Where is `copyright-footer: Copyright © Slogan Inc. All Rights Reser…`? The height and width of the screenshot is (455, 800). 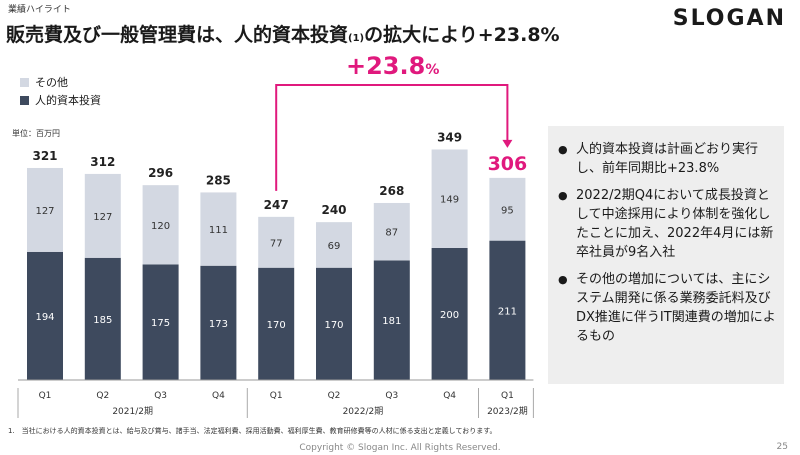 copyright-footer: Copyright © Slogan Inc. All Rights Reser… is located at coordinates (400, 448).